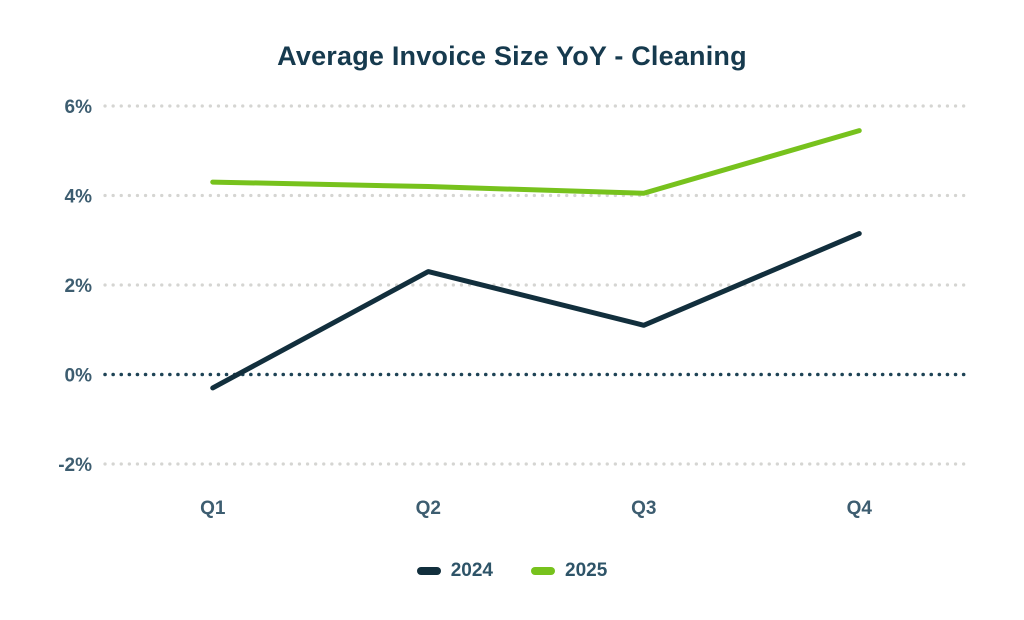 The height and width of the screenshot is (620, 1024). I want to click on chart-legend: 2024 2025, so click(512, 571).